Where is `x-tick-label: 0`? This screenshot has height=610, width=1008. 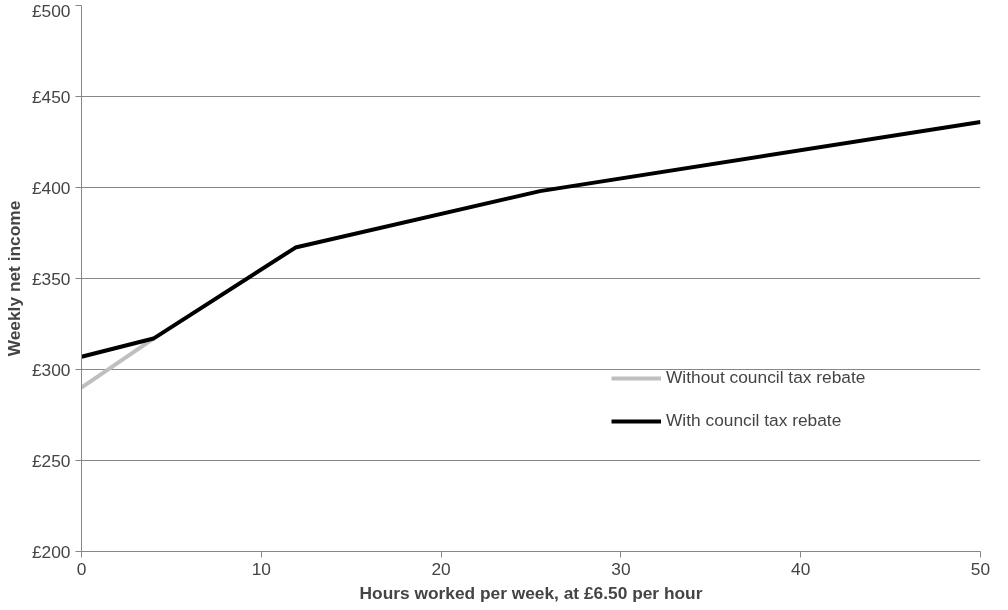
x-tick-label: 0 is located at coordinates (81, 568).